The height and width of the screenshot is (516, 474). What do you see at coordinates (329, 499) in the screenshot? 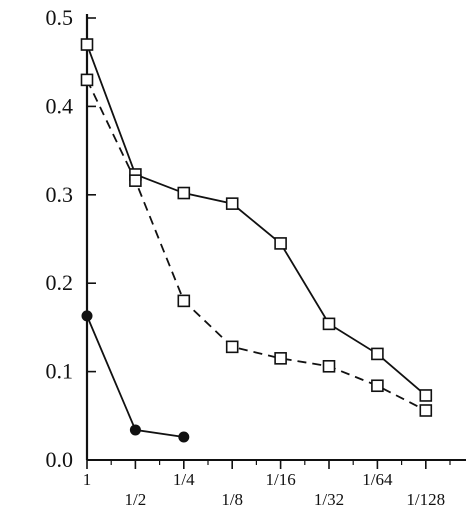
I see `x-tick-label: 1/32` at bounding box center [329, 499].